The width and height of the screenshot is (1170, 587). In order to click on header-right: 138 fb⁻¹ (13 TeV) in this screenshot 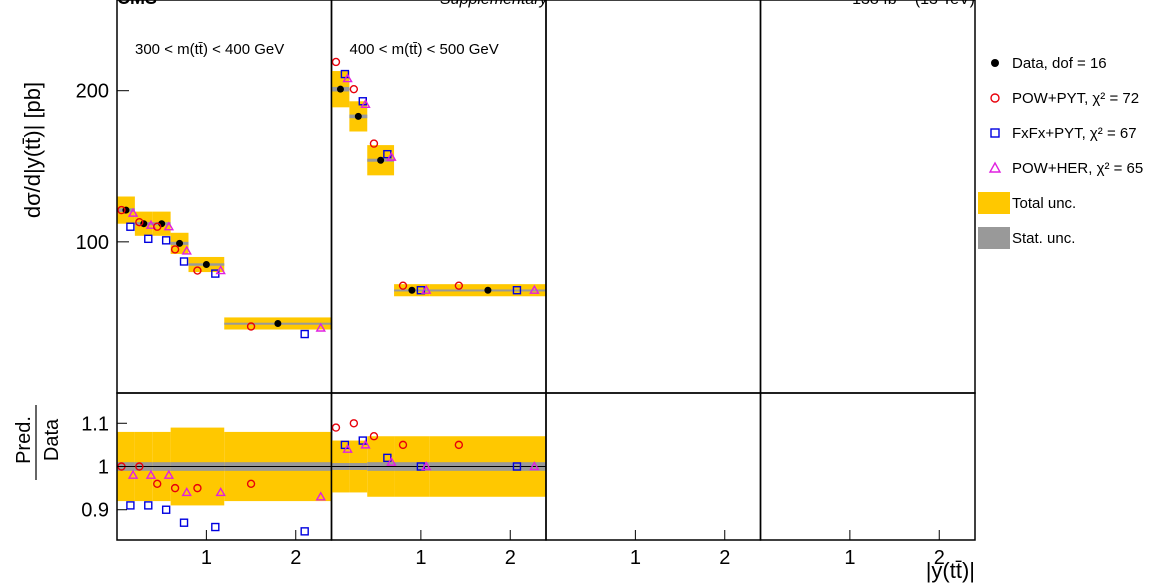, I will do `click(913, 4)`.